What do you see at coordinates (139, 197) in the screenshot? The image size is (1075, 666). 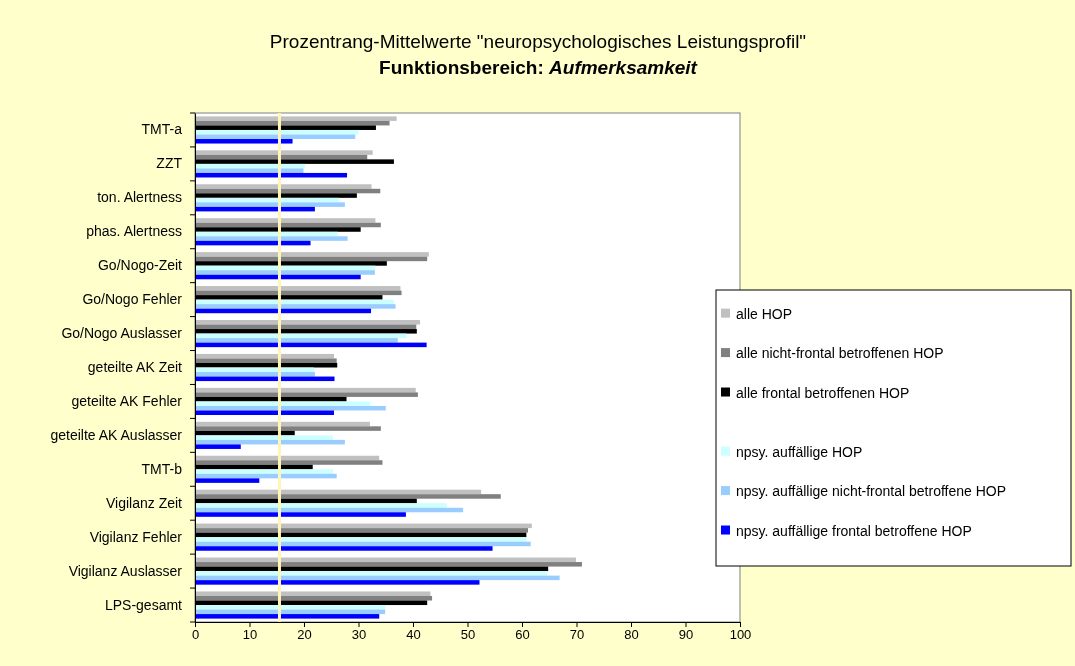 I see `y-tick-label: ton. Alertness` at bounding box center [139, 197].